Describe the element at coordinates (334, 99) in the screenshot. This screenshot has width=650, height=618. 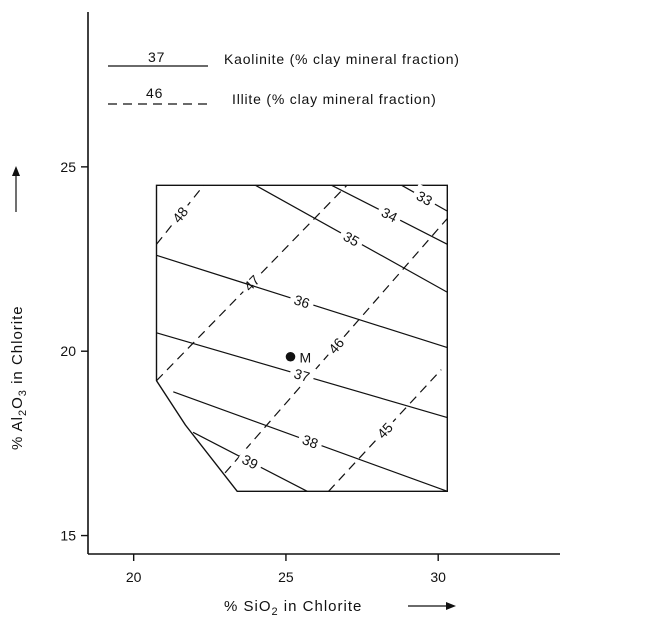
I see `legend-illite-label: Illite (% clay mineral fraction)` at that location.